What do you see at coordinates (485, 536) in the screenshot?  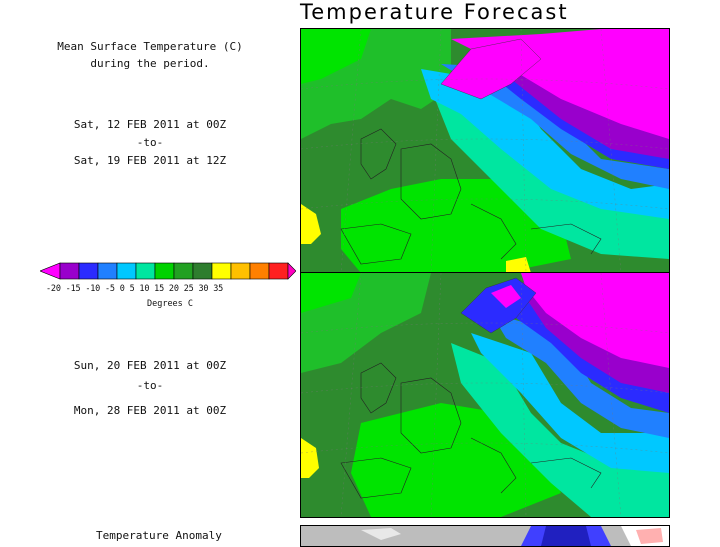 I see `anomaly-map` at bounding box center [485, 536].